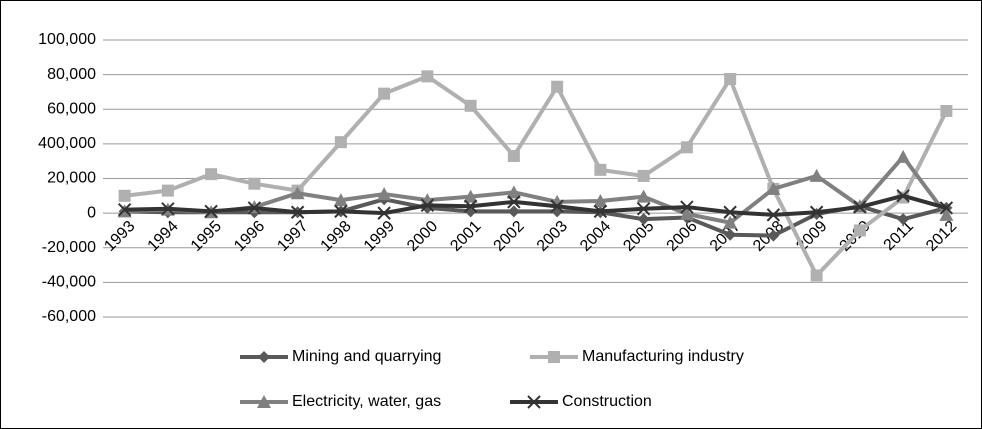 This screenshot has width=982, height=429. Describe the element at coordinates (91, 212) in the screenshot. I see `y-tick-label: 0` at that location.